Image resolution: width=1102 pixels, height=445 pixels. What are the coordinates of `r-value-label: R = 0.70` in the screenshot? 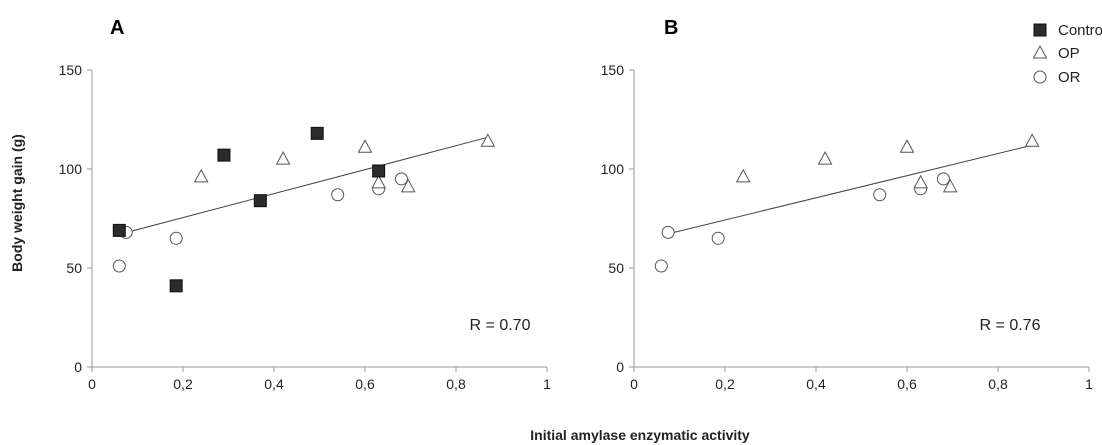 It's located at (500, 325).